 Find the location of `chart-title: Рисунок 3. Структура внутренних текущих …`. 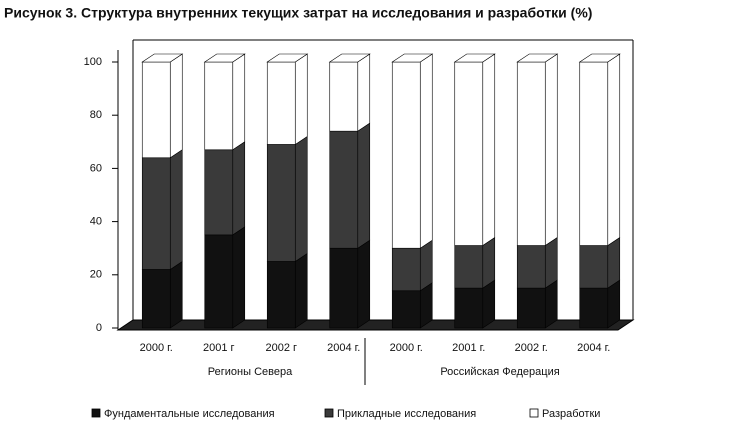

chart-title: Рисунок 3. Структура внутренних текущих … is located at coordinates (298, 13).